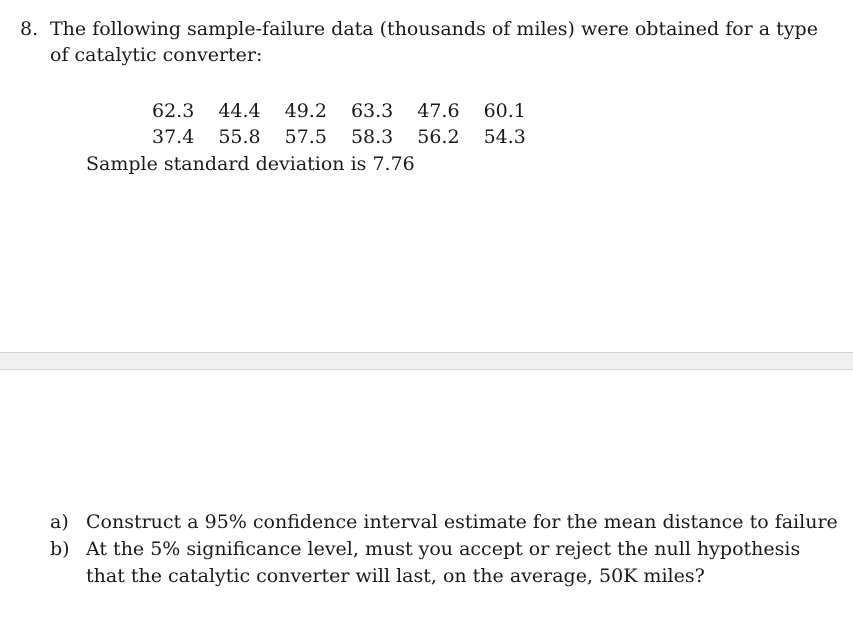 The width and height of the screenshot is (853, 621). Describe the element at coordinates (60, 549) in the screenshot. I see `question-letter: b)` at that location.